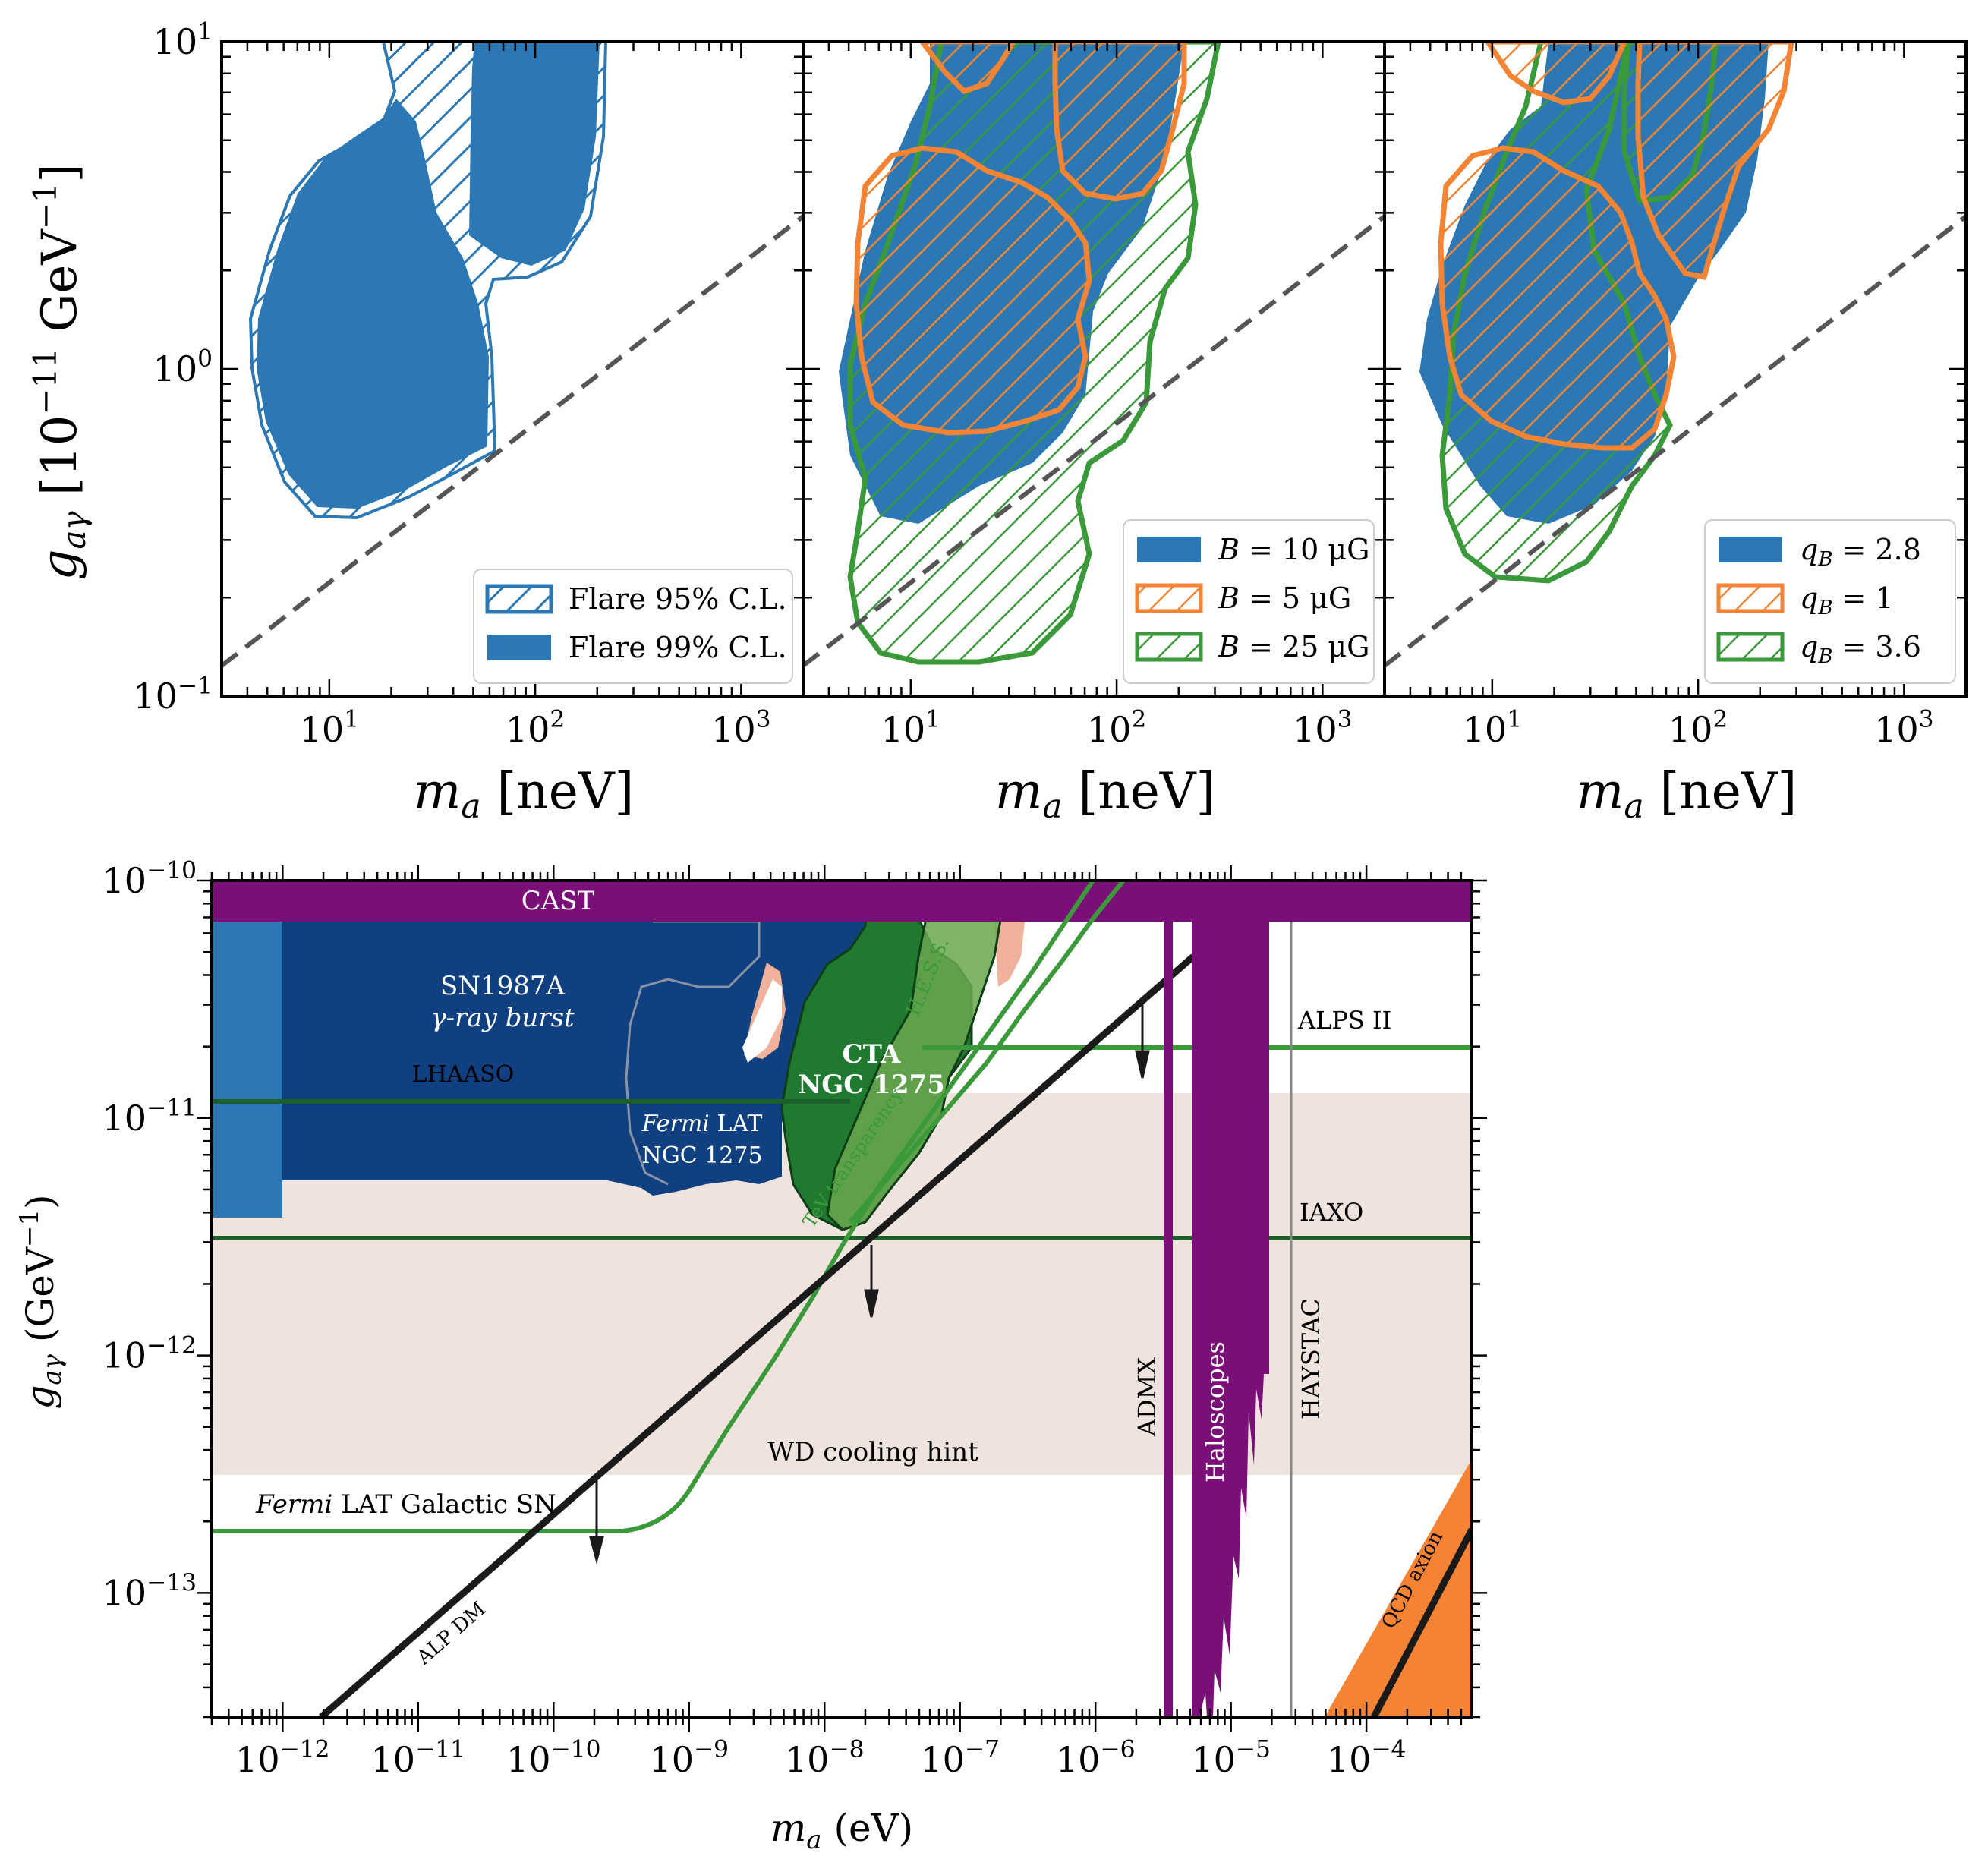  What do you see at coordinates (451, 1634) in the screenshot?
I see `alp-dm-label: ALP DM` at bounding box center [451, 1634].